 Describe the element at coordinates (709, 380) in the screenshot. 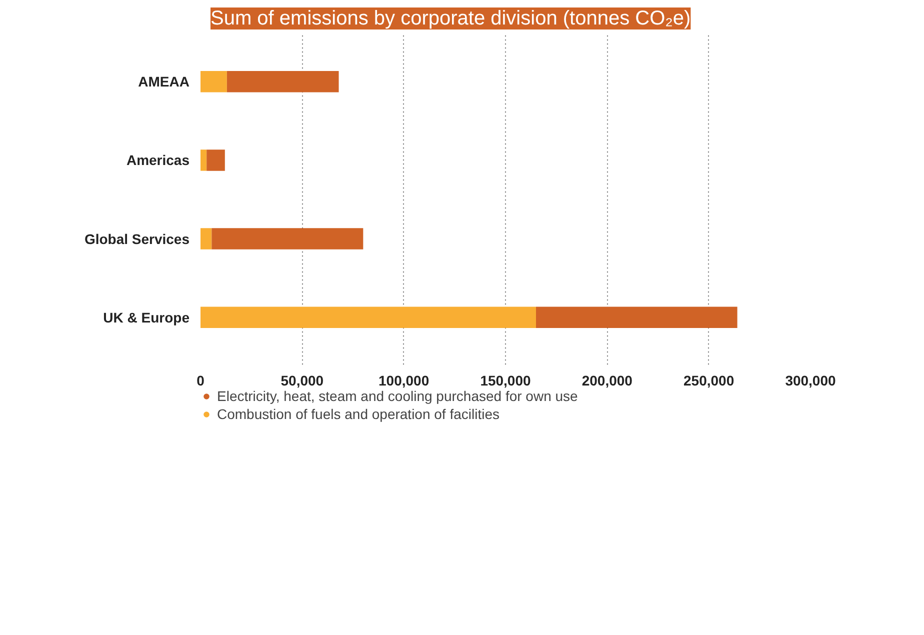

I see `x-tick-label: 250,000` at that location.